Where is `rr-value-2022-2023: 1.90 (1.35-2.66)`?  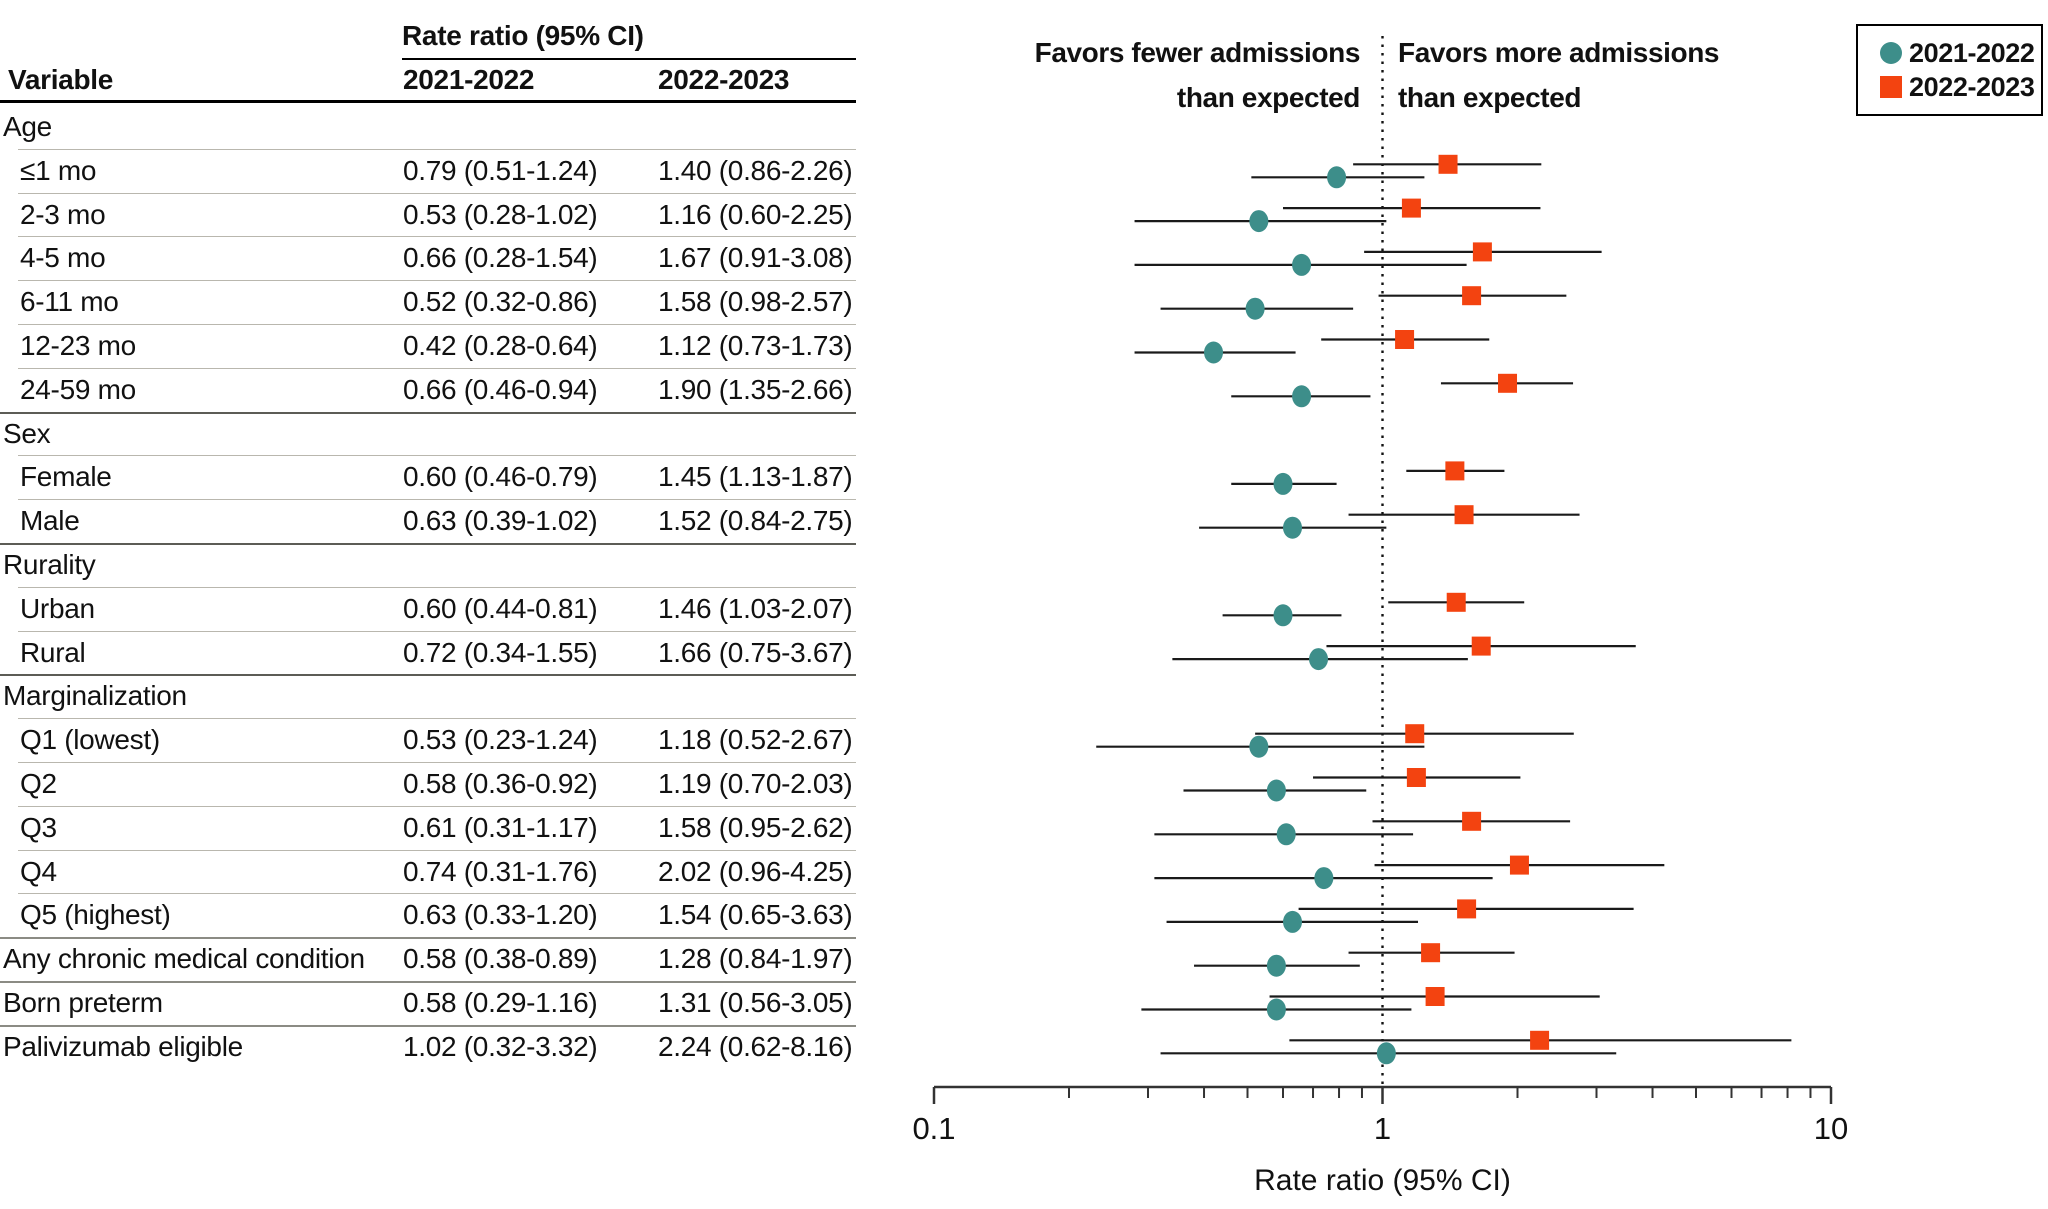
rr-value-2022-2023: 1.90 (1.35-2.66) is located at coordinates (755, 389).